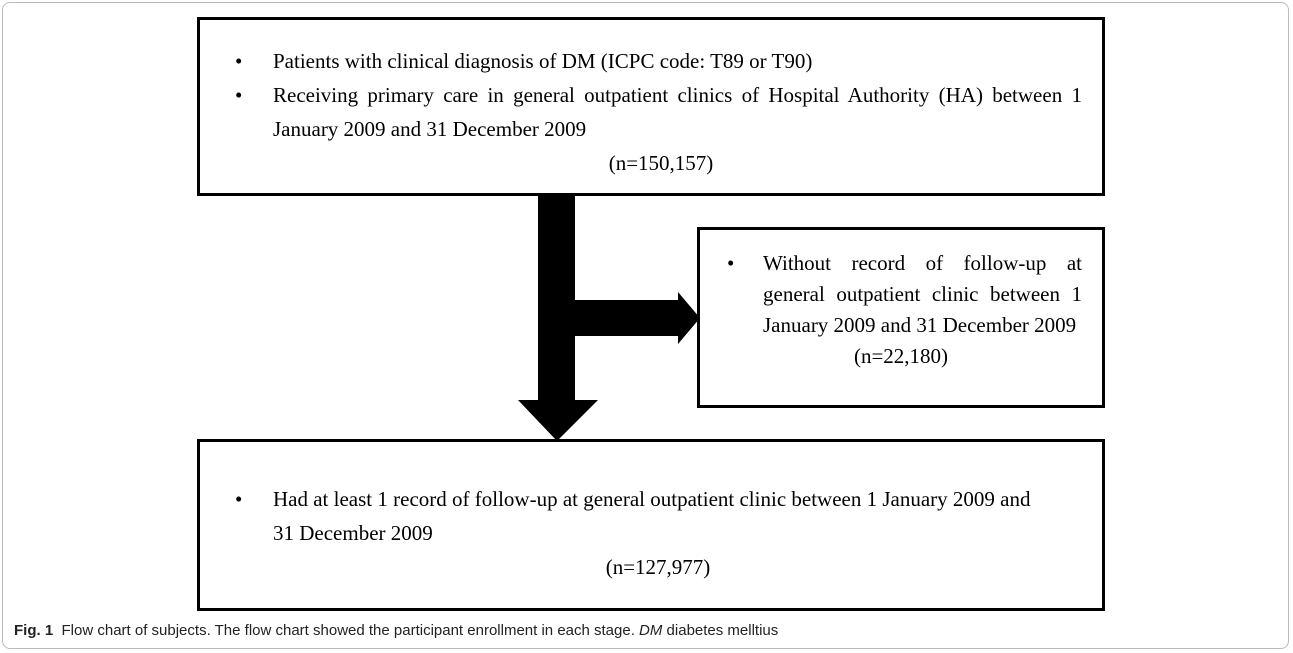 The height and width of the screenshot is (653, 1293). Describe the element at coordinates (558, 317) in the screenshot. I see `down-arrow` at that location.